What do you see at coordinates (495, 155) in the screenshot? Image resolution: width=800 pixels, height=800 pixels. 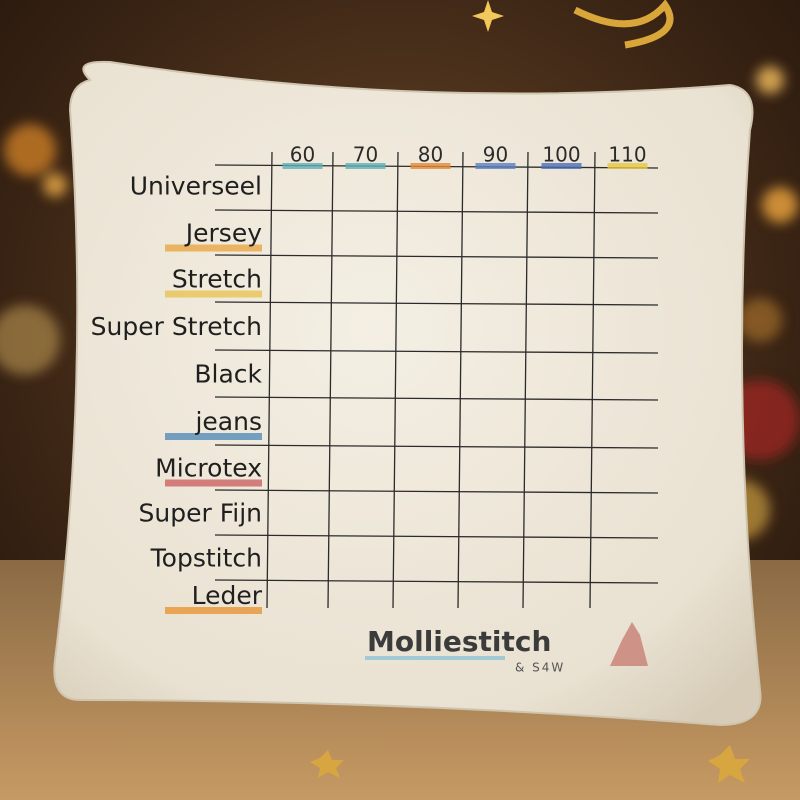 I see `column-header: 90` at bounding box center [495, 155].